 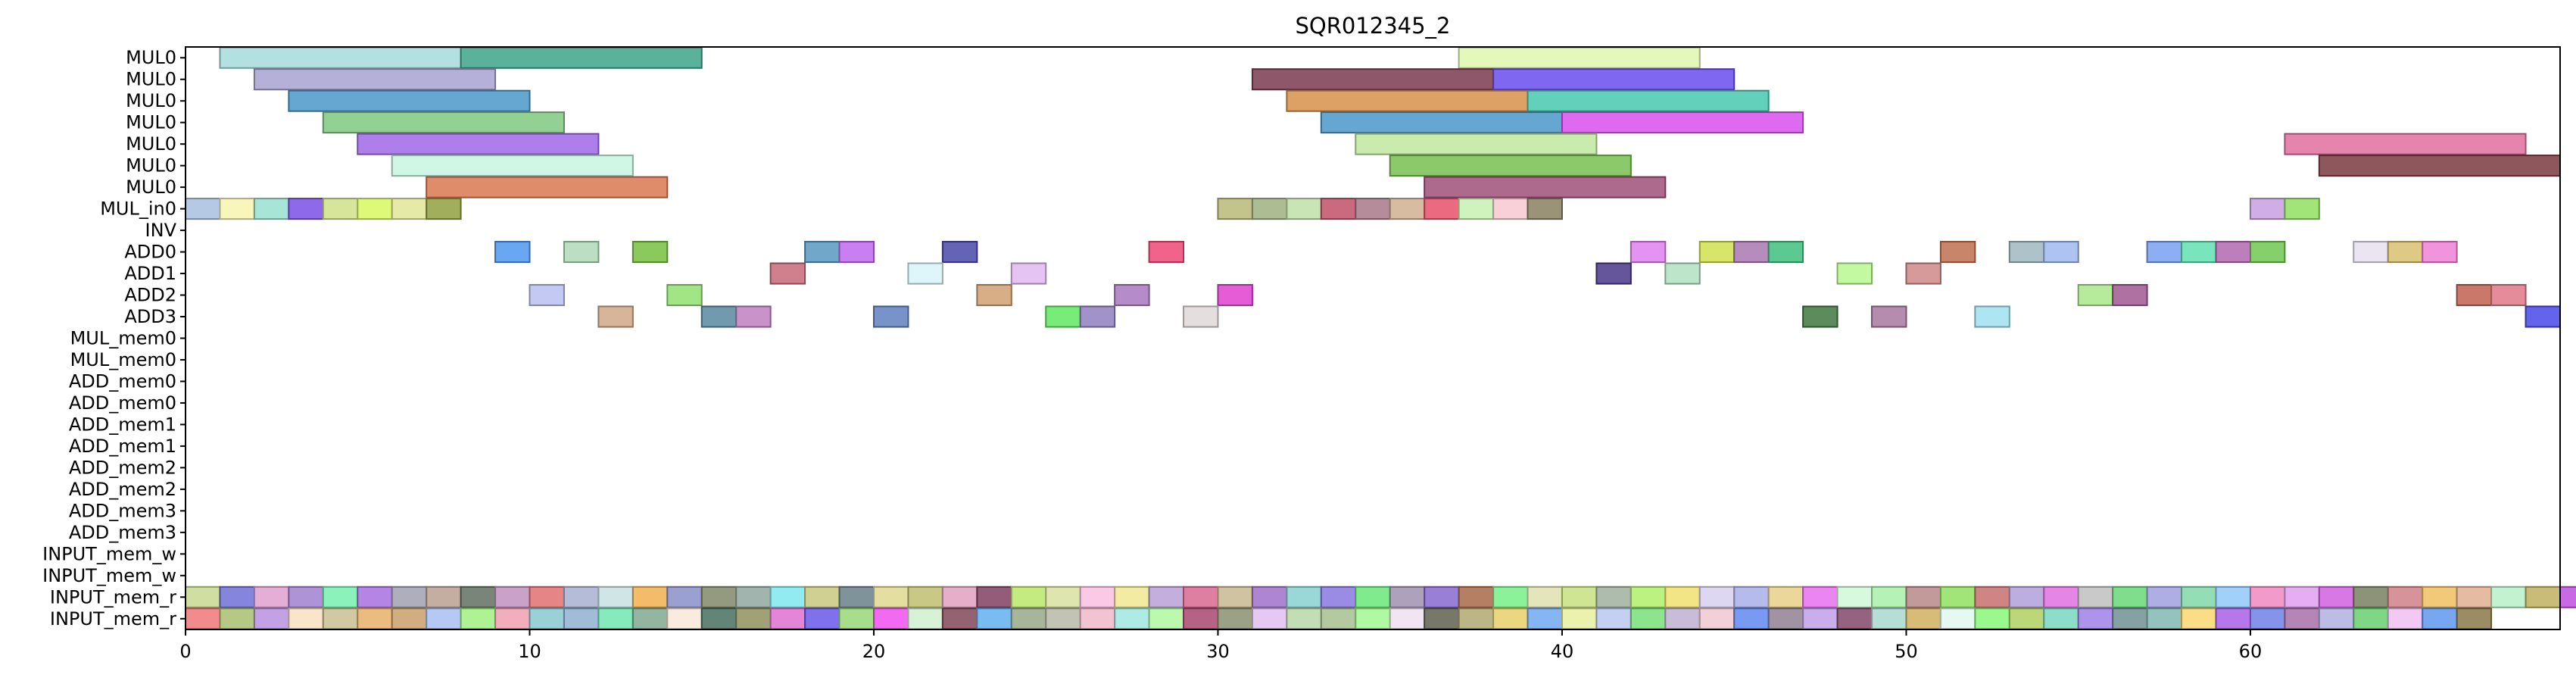 I want to click on x-tick-label: 40, so click(x=1562, y=652).